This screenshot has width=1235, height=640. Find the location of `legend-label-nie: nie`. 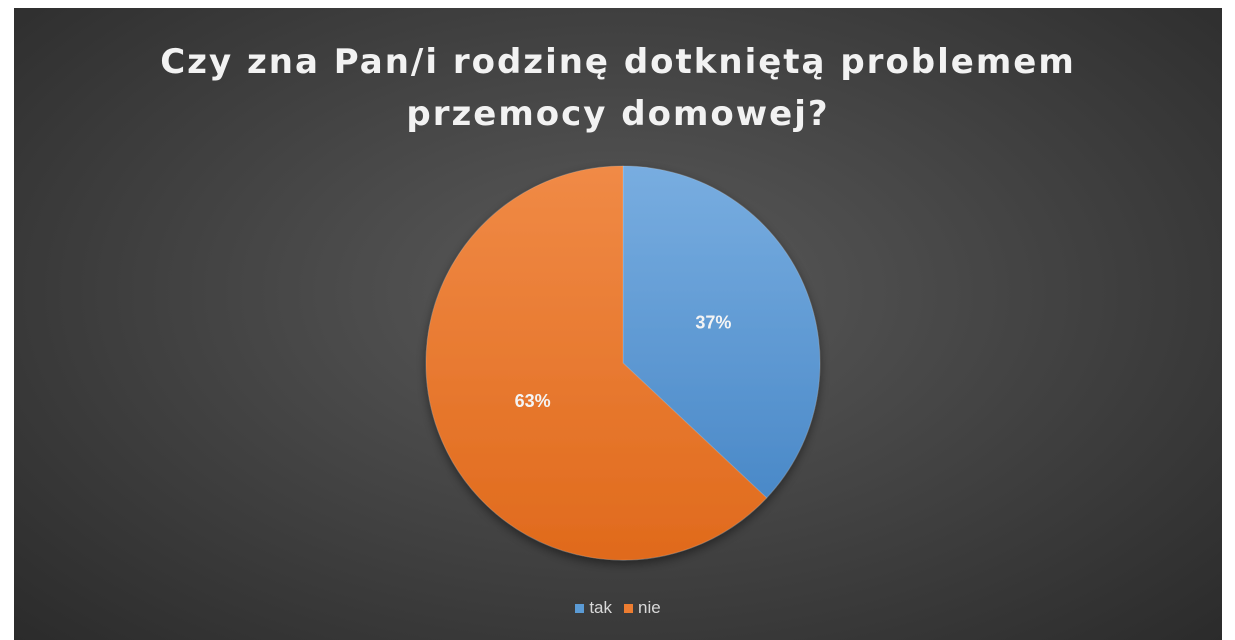

legend-label-nie: nie is located at coordinates (649, 607).